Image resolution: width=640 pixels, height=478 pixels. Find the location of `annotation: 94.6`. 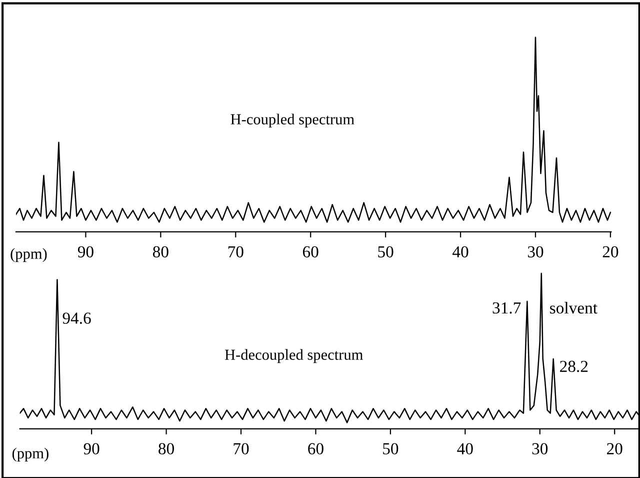

annotation: 94.6 is located at coordinates (76, 318).